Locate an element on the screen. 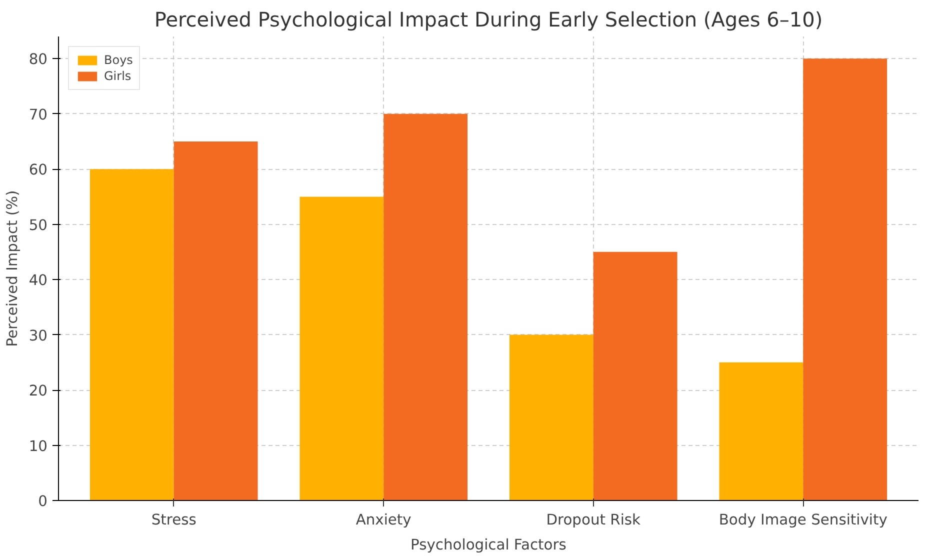 Image resolution: width=928 pixels, height=556 pixels. y-tick-label: 0 is located at coordinates (43, 501).